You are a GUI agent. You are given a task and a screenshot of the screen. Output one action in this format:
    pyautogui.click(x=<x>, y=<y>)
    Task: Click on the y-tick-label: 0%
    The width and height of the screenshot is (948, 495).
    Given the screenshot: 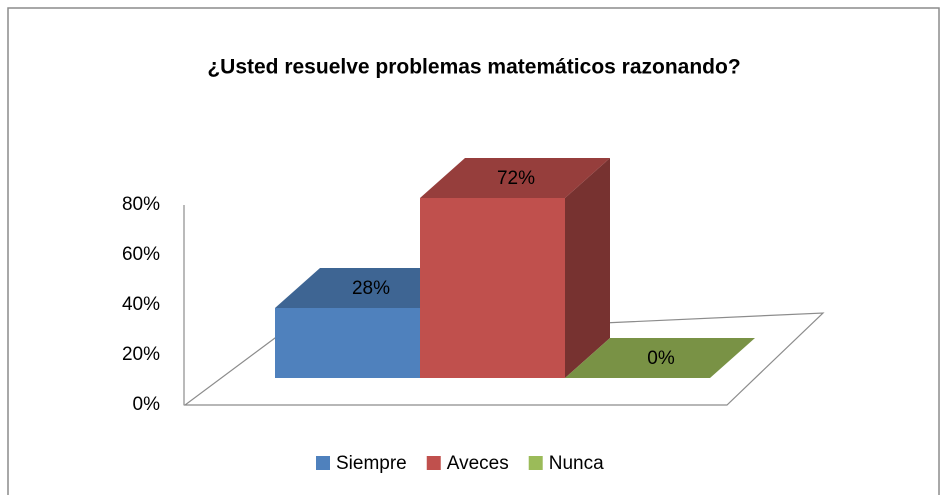 What is the action you would take?
    pyautogui.click(x=147, y=404)
    